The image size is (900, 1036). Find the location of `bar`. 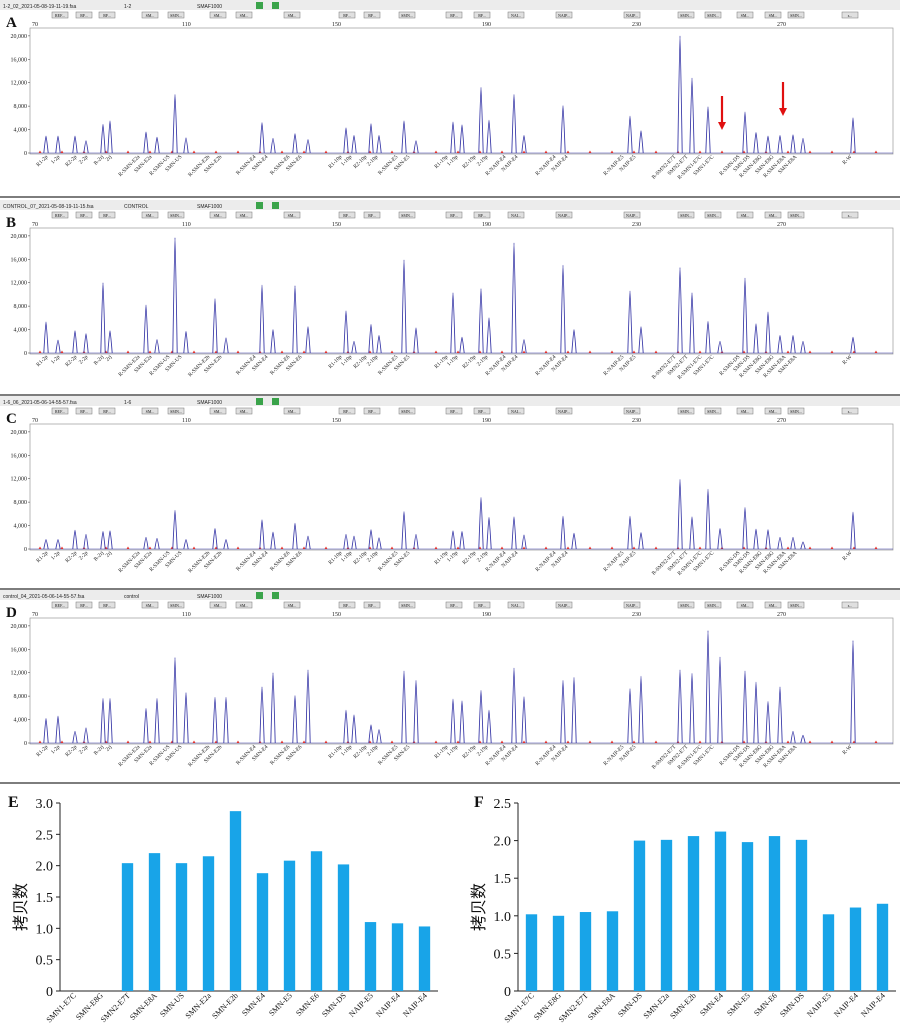

bar is located at coordinates (289, 925).